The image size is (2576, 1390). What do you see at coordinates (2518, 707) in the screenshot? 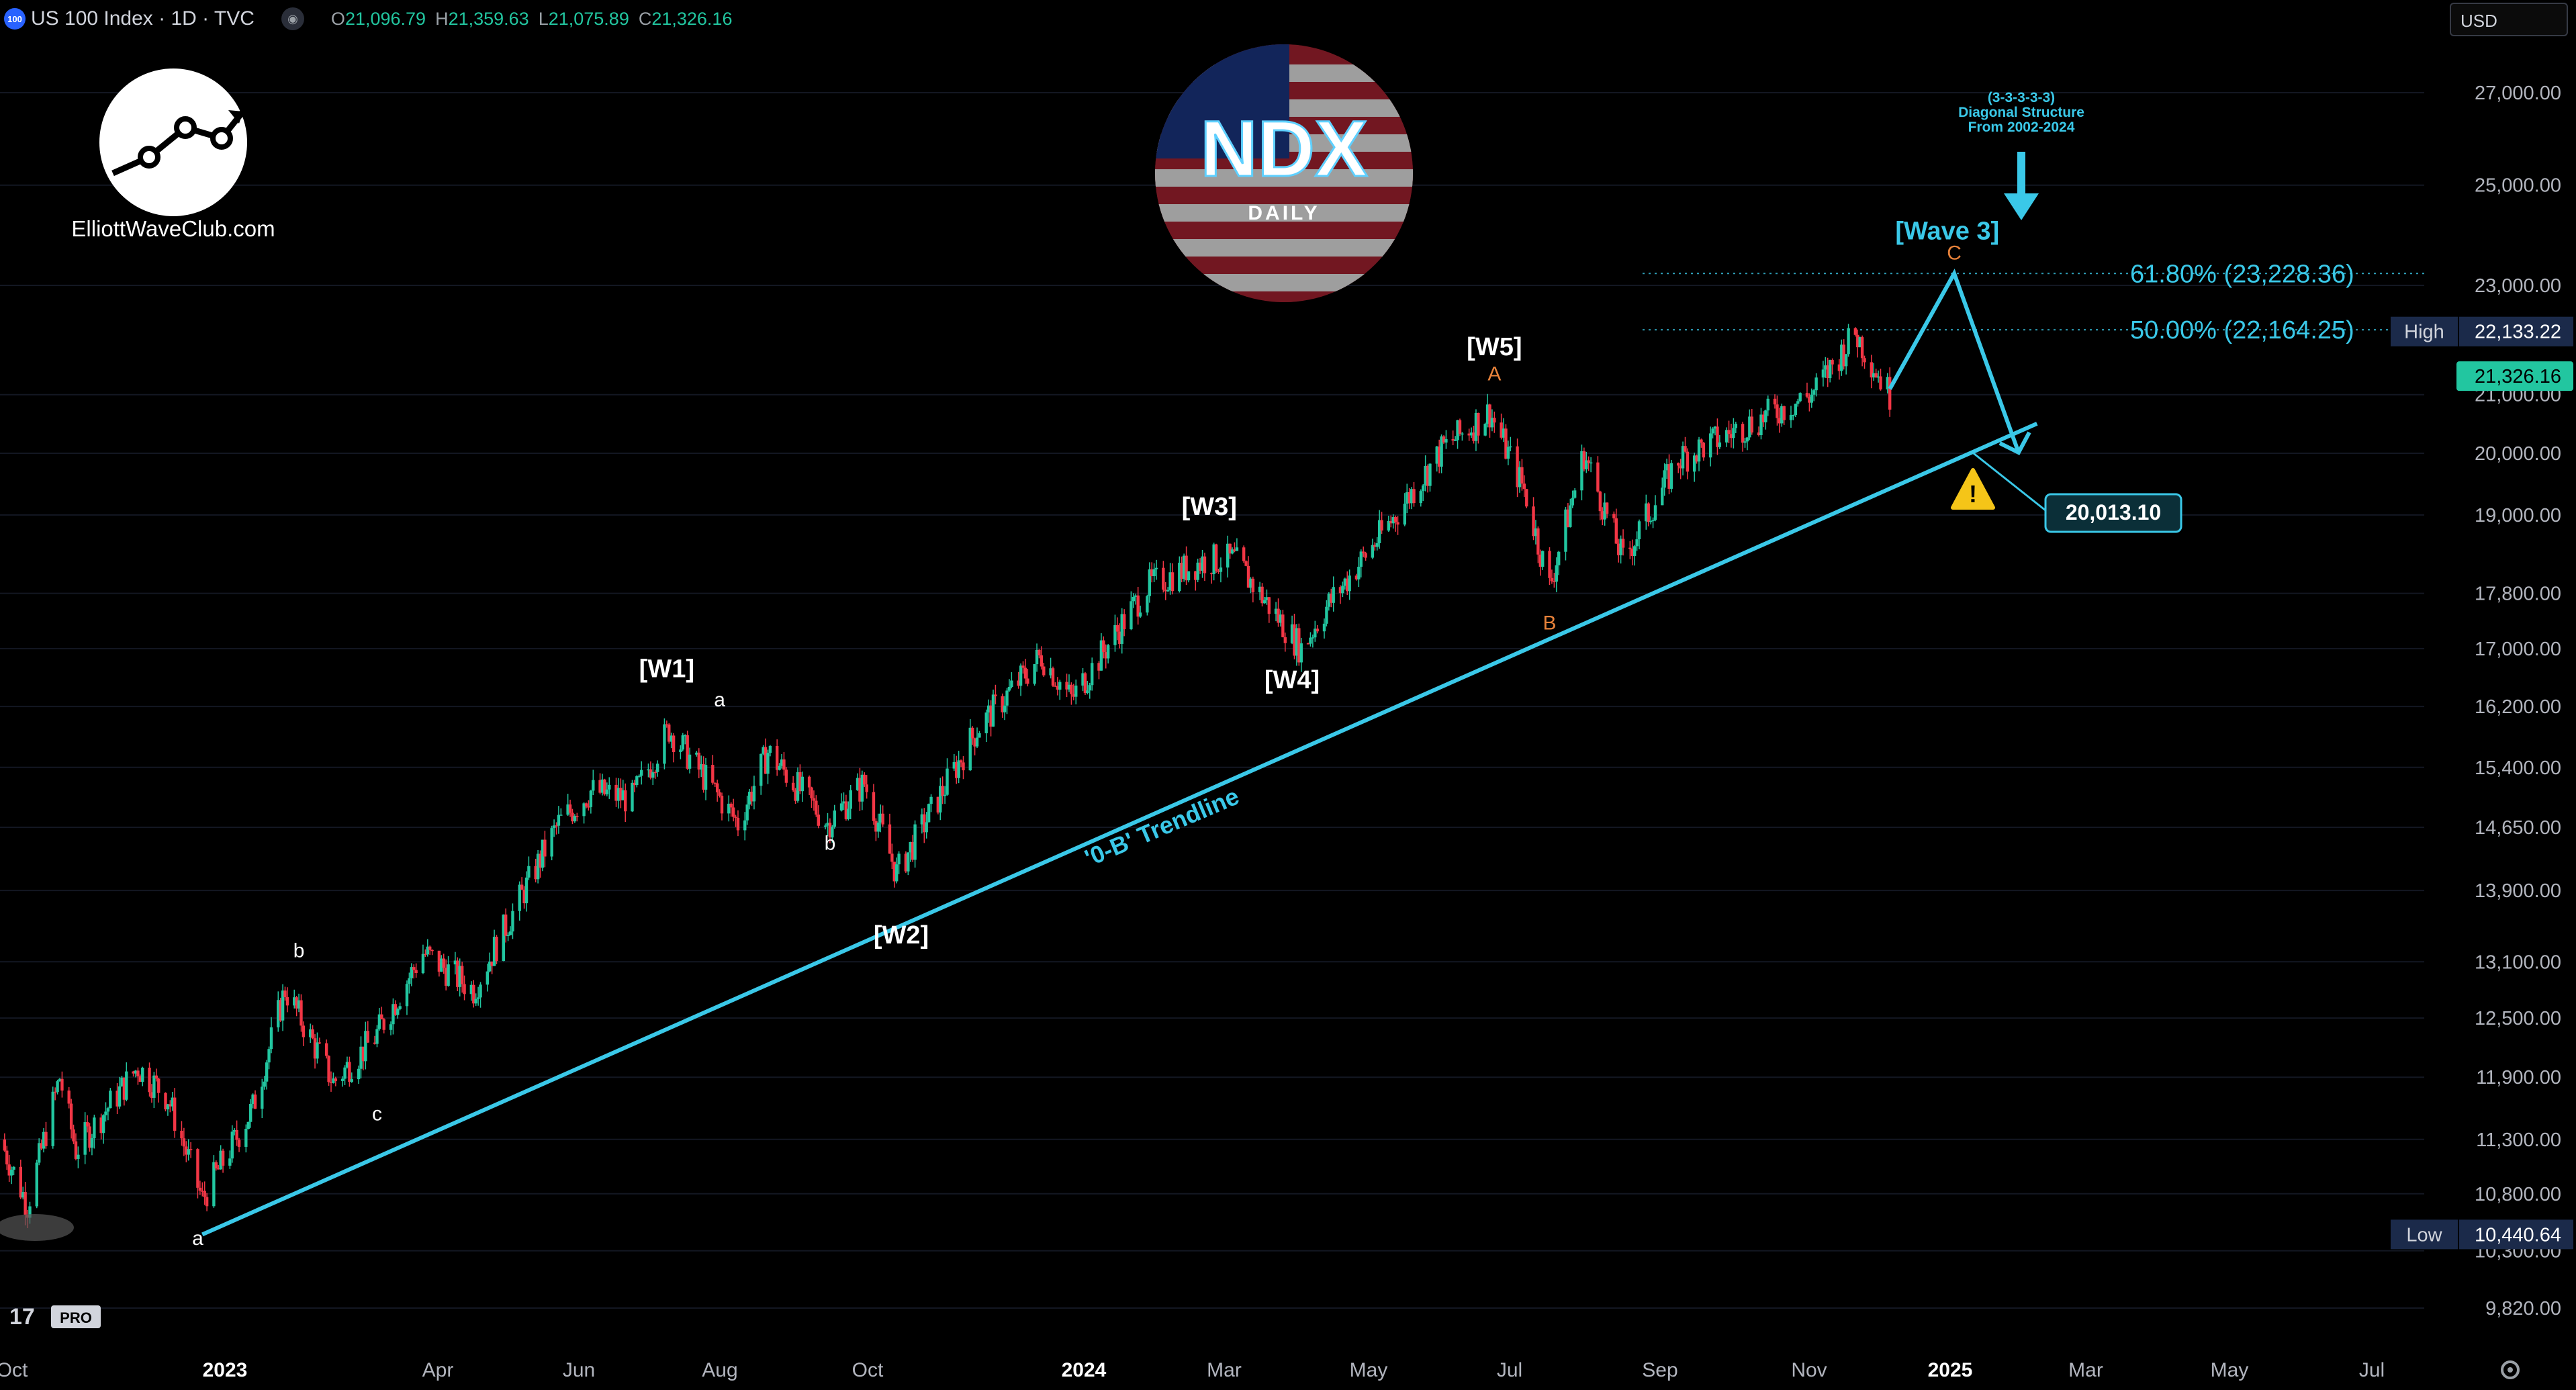
I see `price-tick-label: 16,200.00` at bounding box center [2518, 707].